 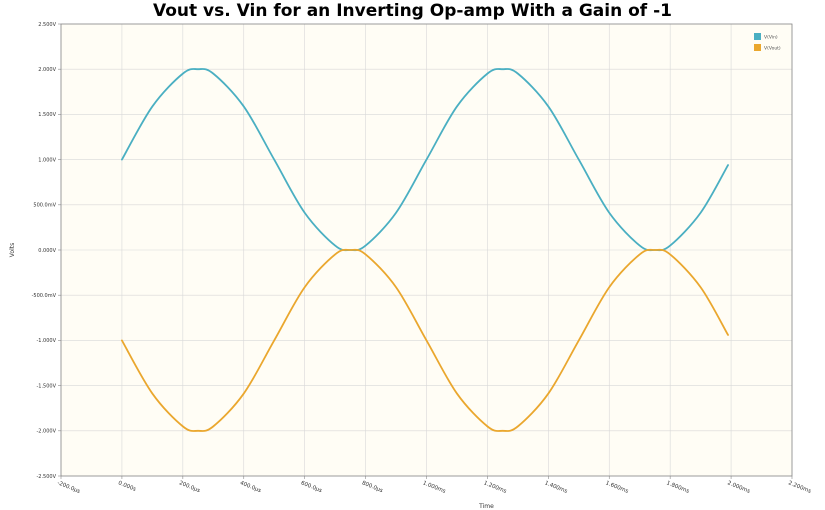 What do you see at coordinates (556, 487) in the screenshot?
I see `x-tick-label: 1.400ms` at bounding box center [556, 487].